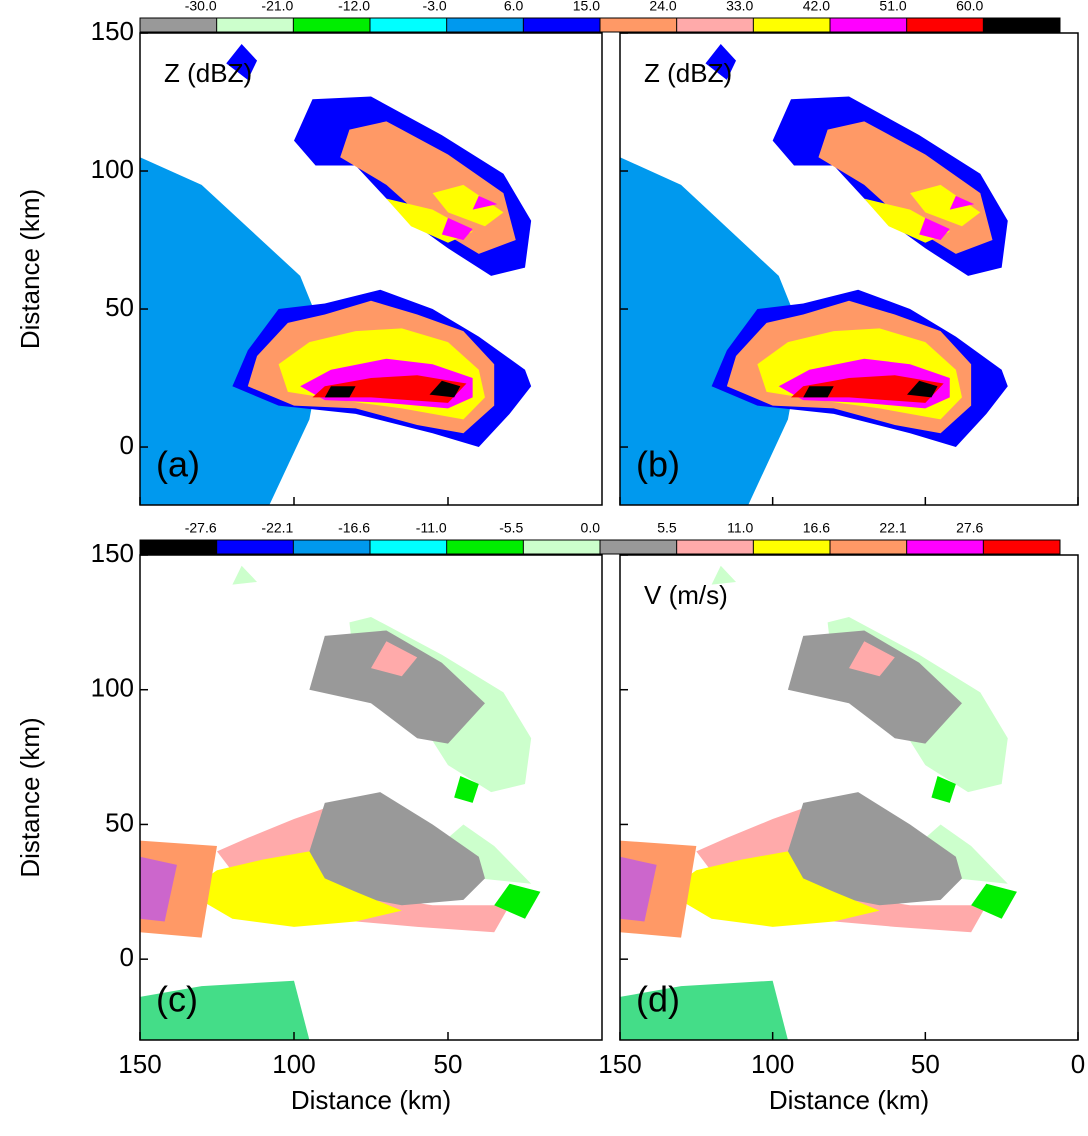  I want to click on colorbar-tick-label: -3.0, so click(435, 7).